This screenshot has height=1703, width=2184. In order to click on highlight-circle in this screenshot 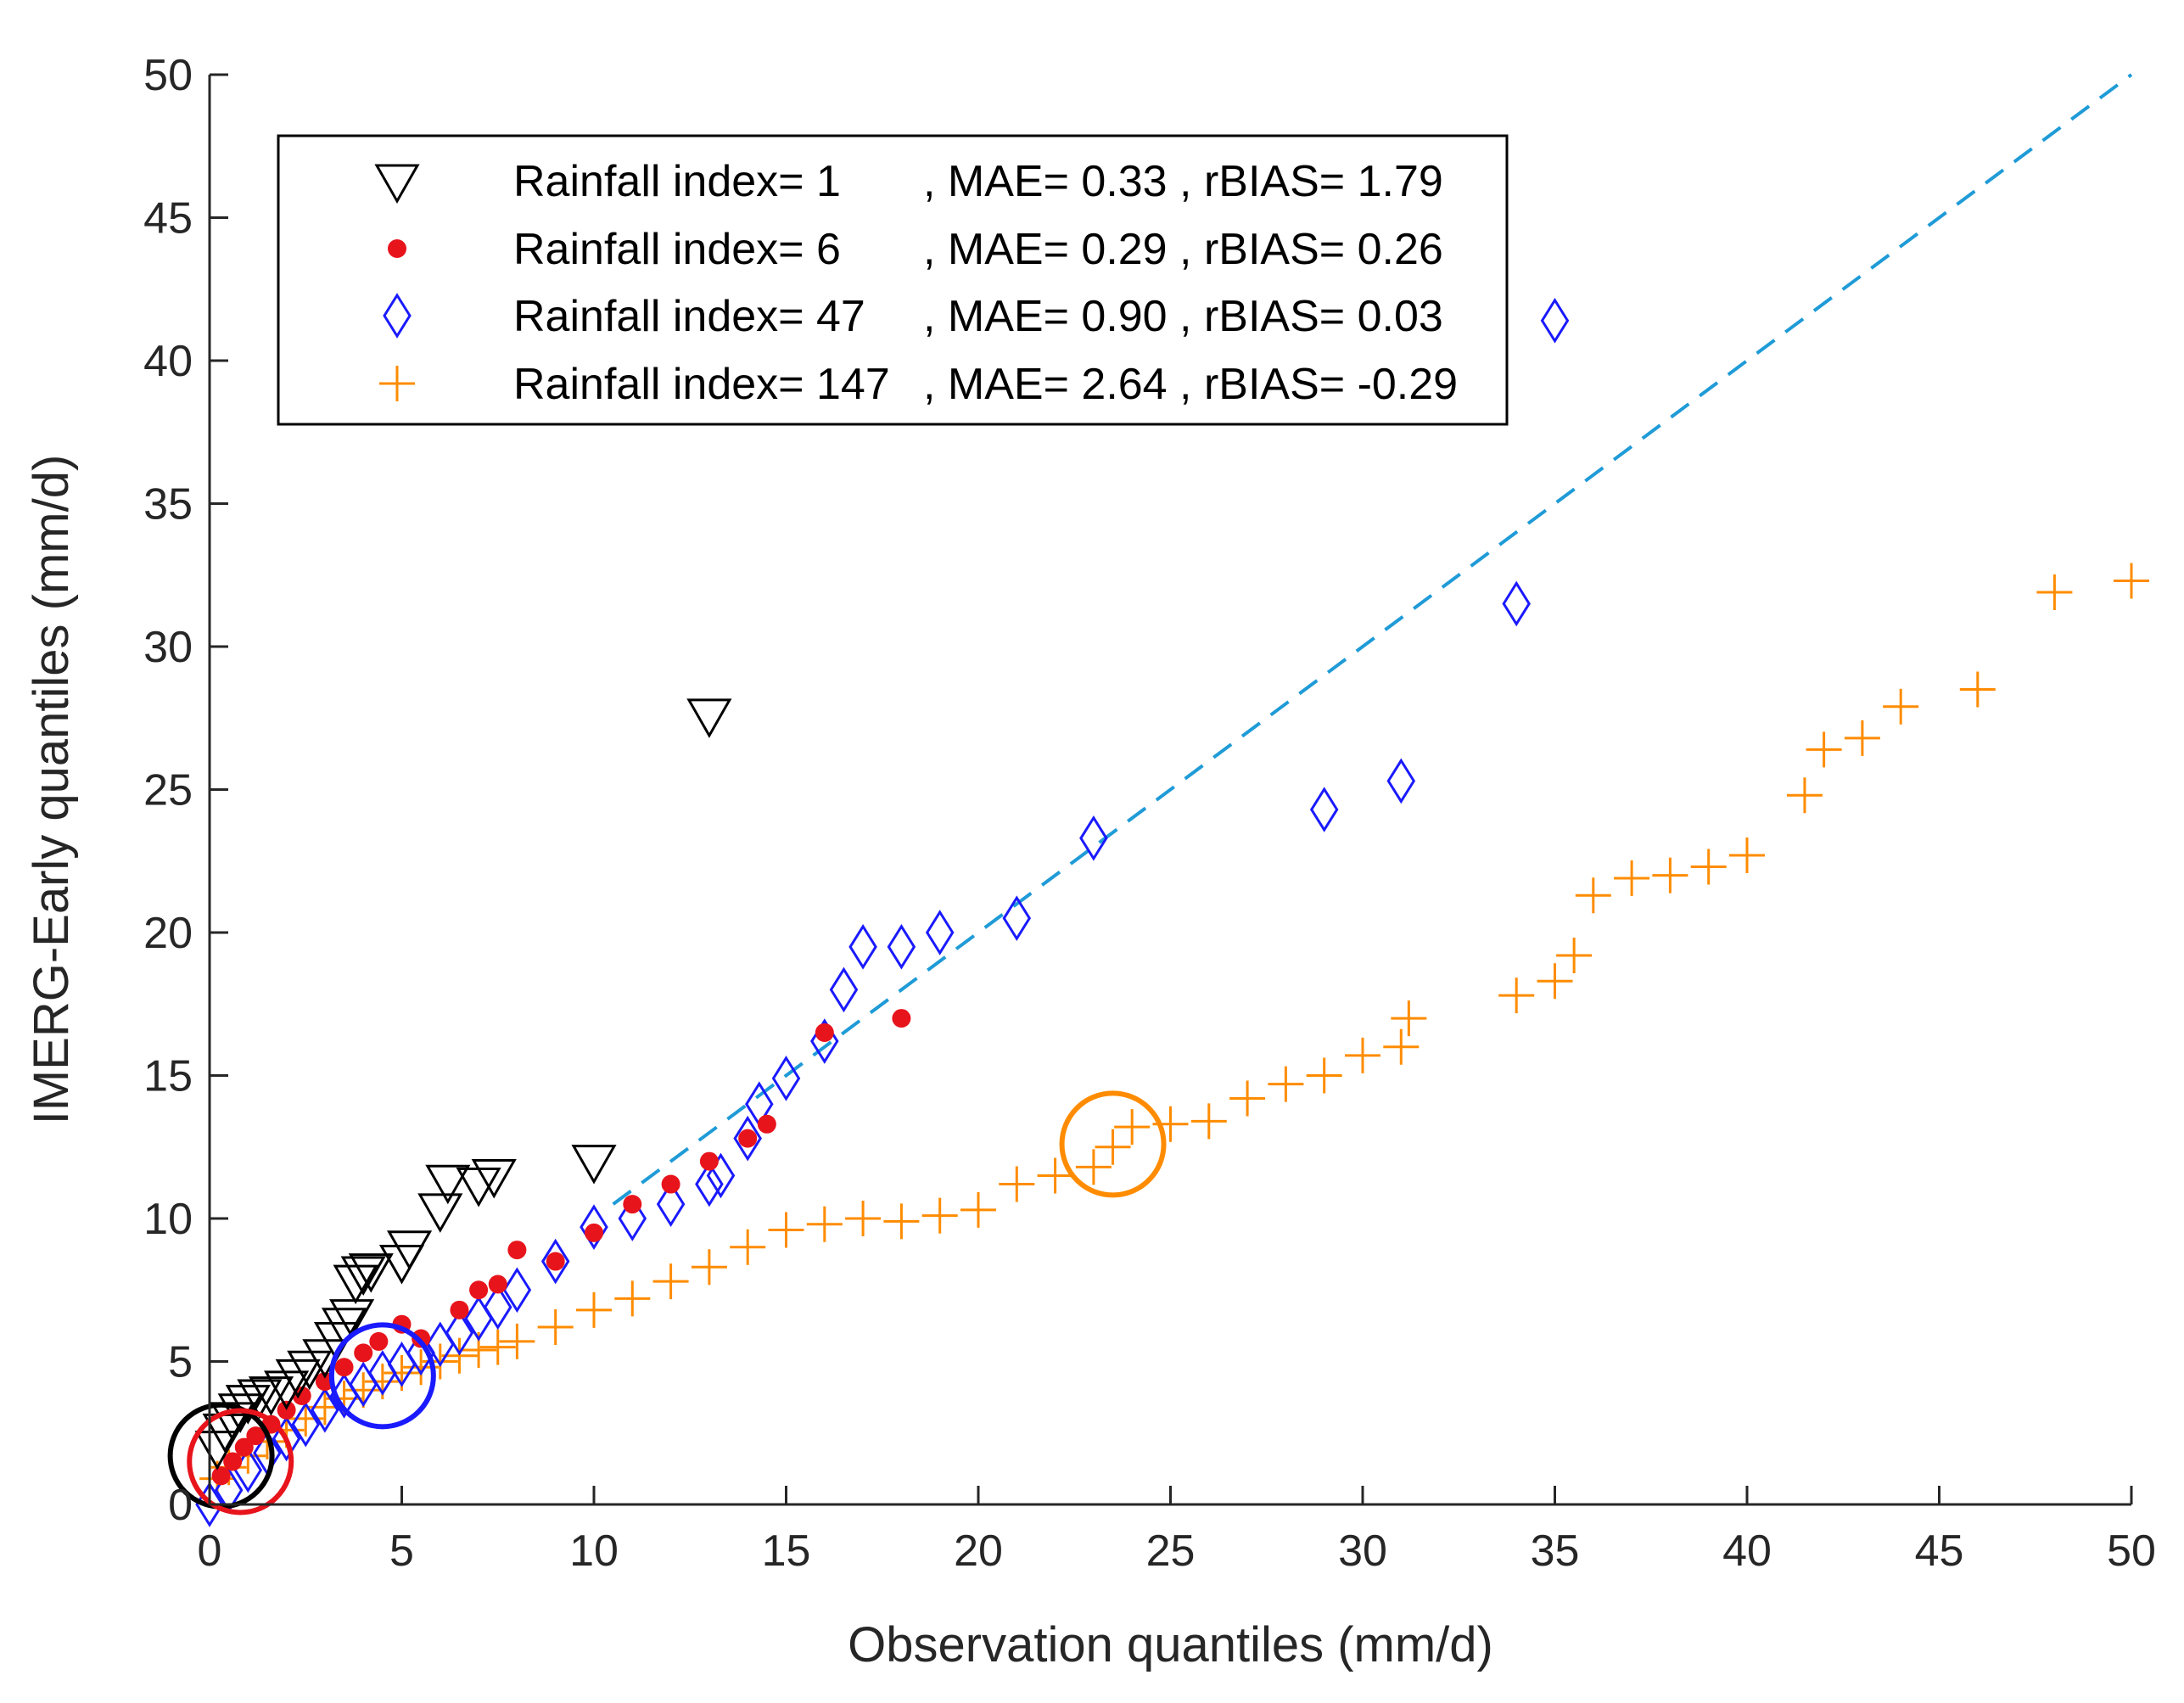, I will do `click(240, 1461)`.